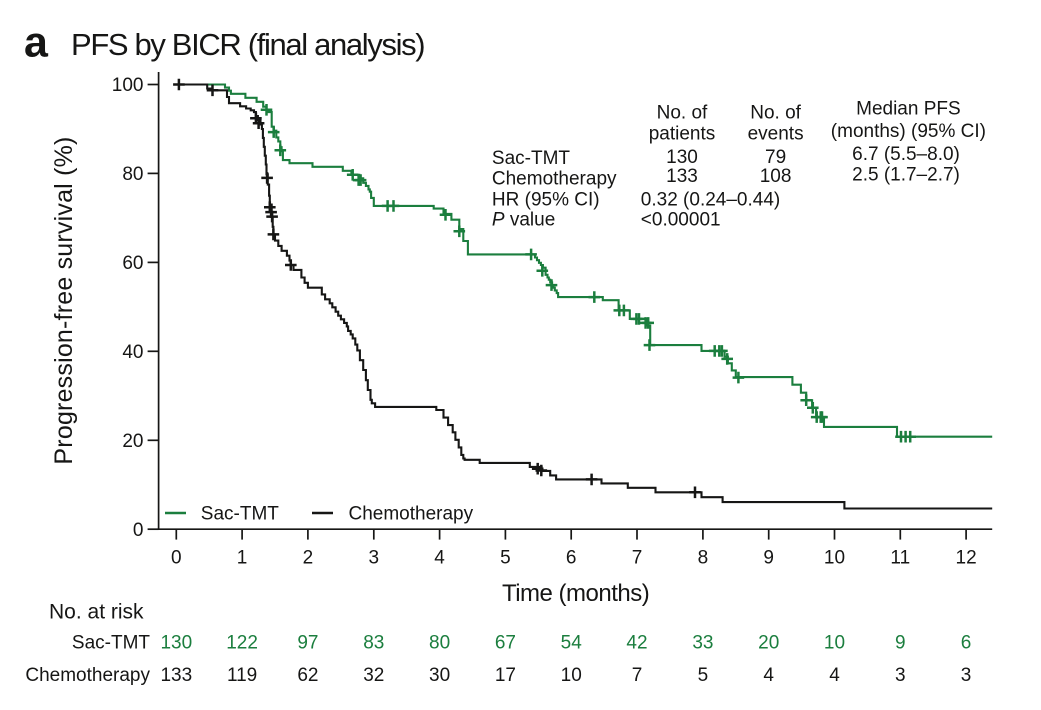 Image resolution: width=1041 pixels, height=710 pixels. I want to click on svg-text: 42, so click(636, 643).